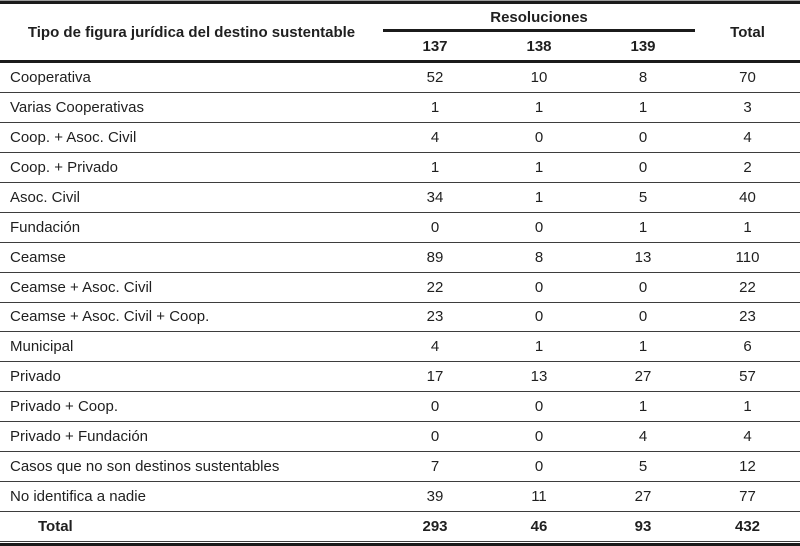  What do you see at coordinates (110, 317) in the screenshot?
I see `row-label: Ceamse + Asoc. Civil + Coop.` at bounding box center [110, 317].